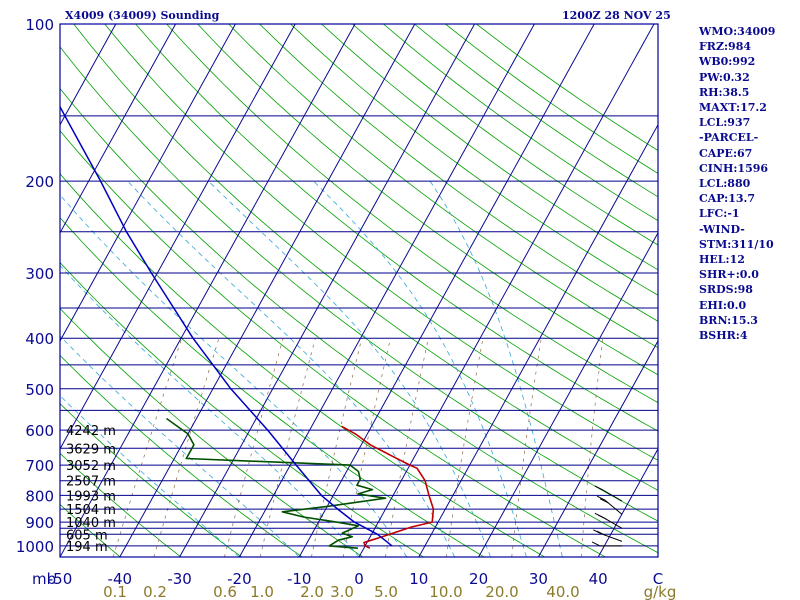 This screenshot has height=600, width=800. I want to click on height-label: 3052 m, so click(91, 466).